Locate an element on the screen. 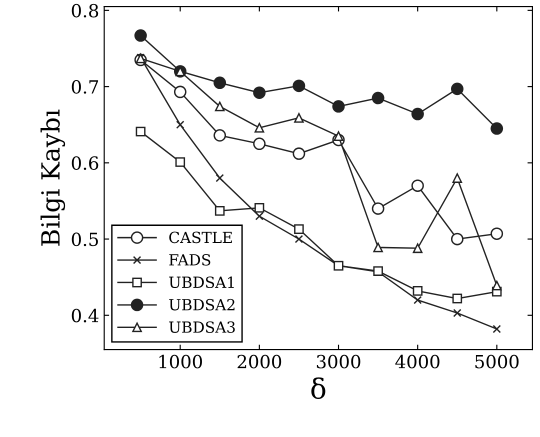  y-tick-label: 0.4 is located at coordinates (85, 315).